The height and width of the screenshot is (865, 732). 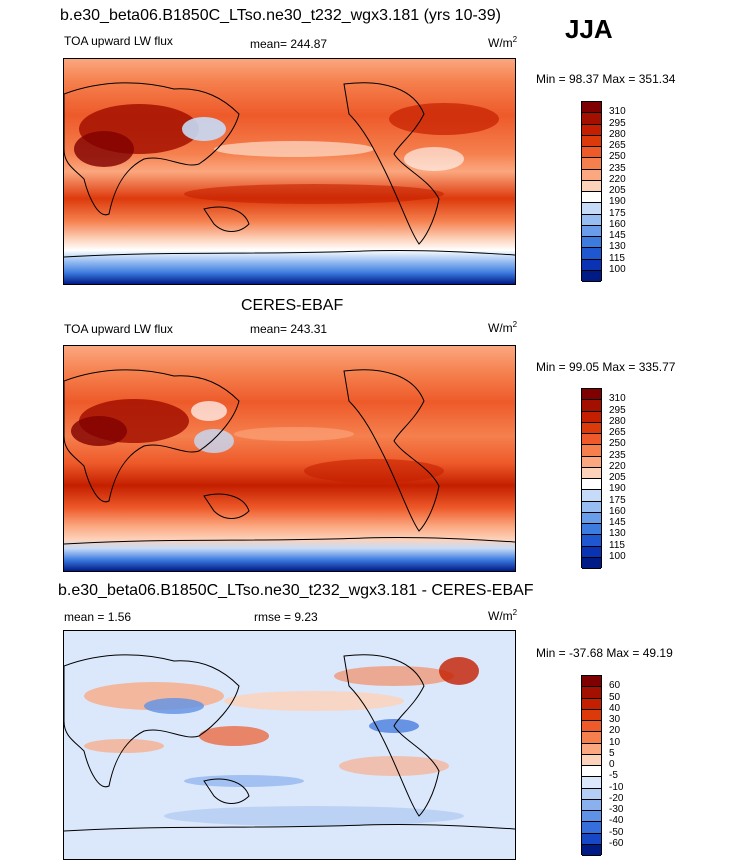 What do you see at coordinates (616, 787) in the screenshot?
I see `colorbar-tick-label: -10` at bounding box center [616, 787].